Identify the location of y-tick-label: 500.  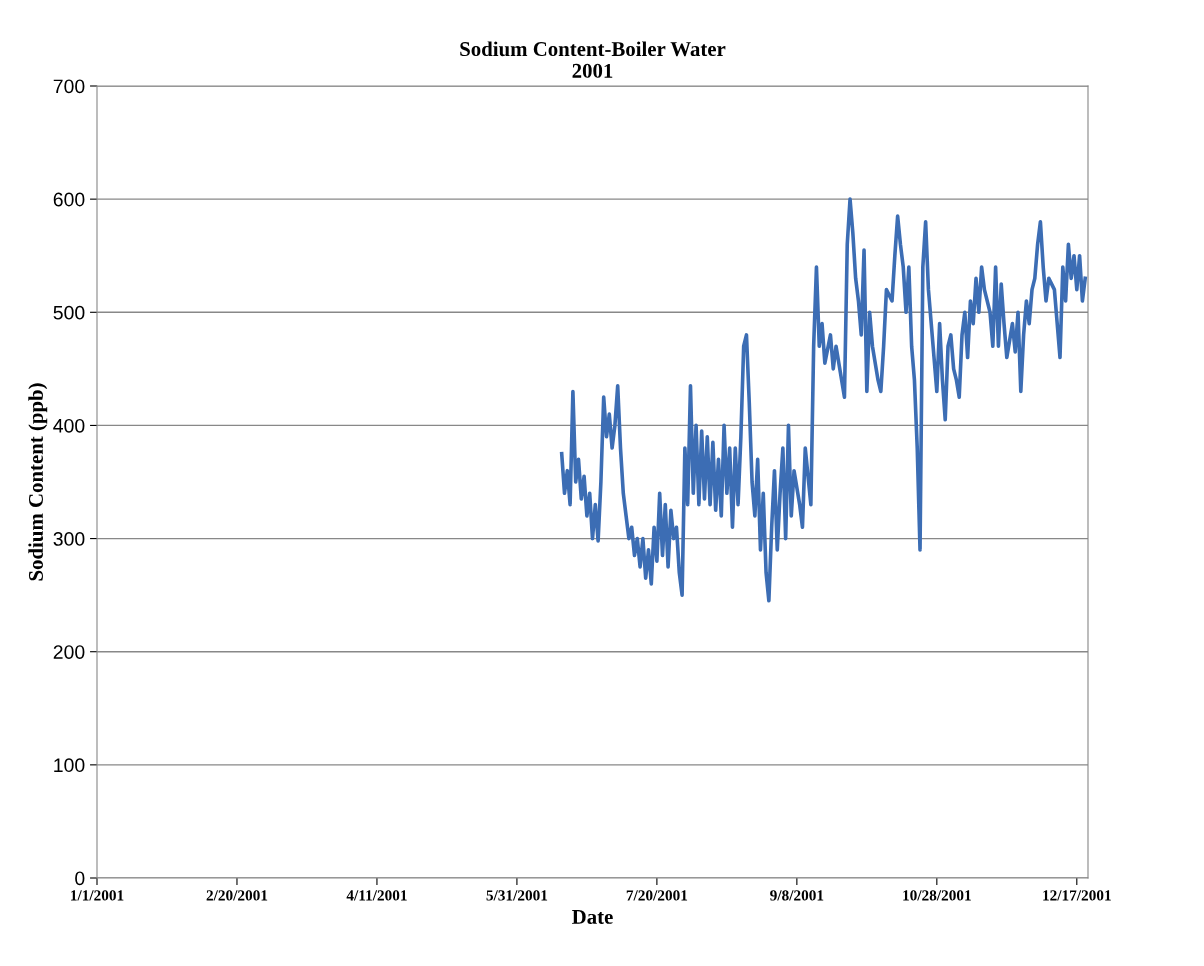
(69, 312).